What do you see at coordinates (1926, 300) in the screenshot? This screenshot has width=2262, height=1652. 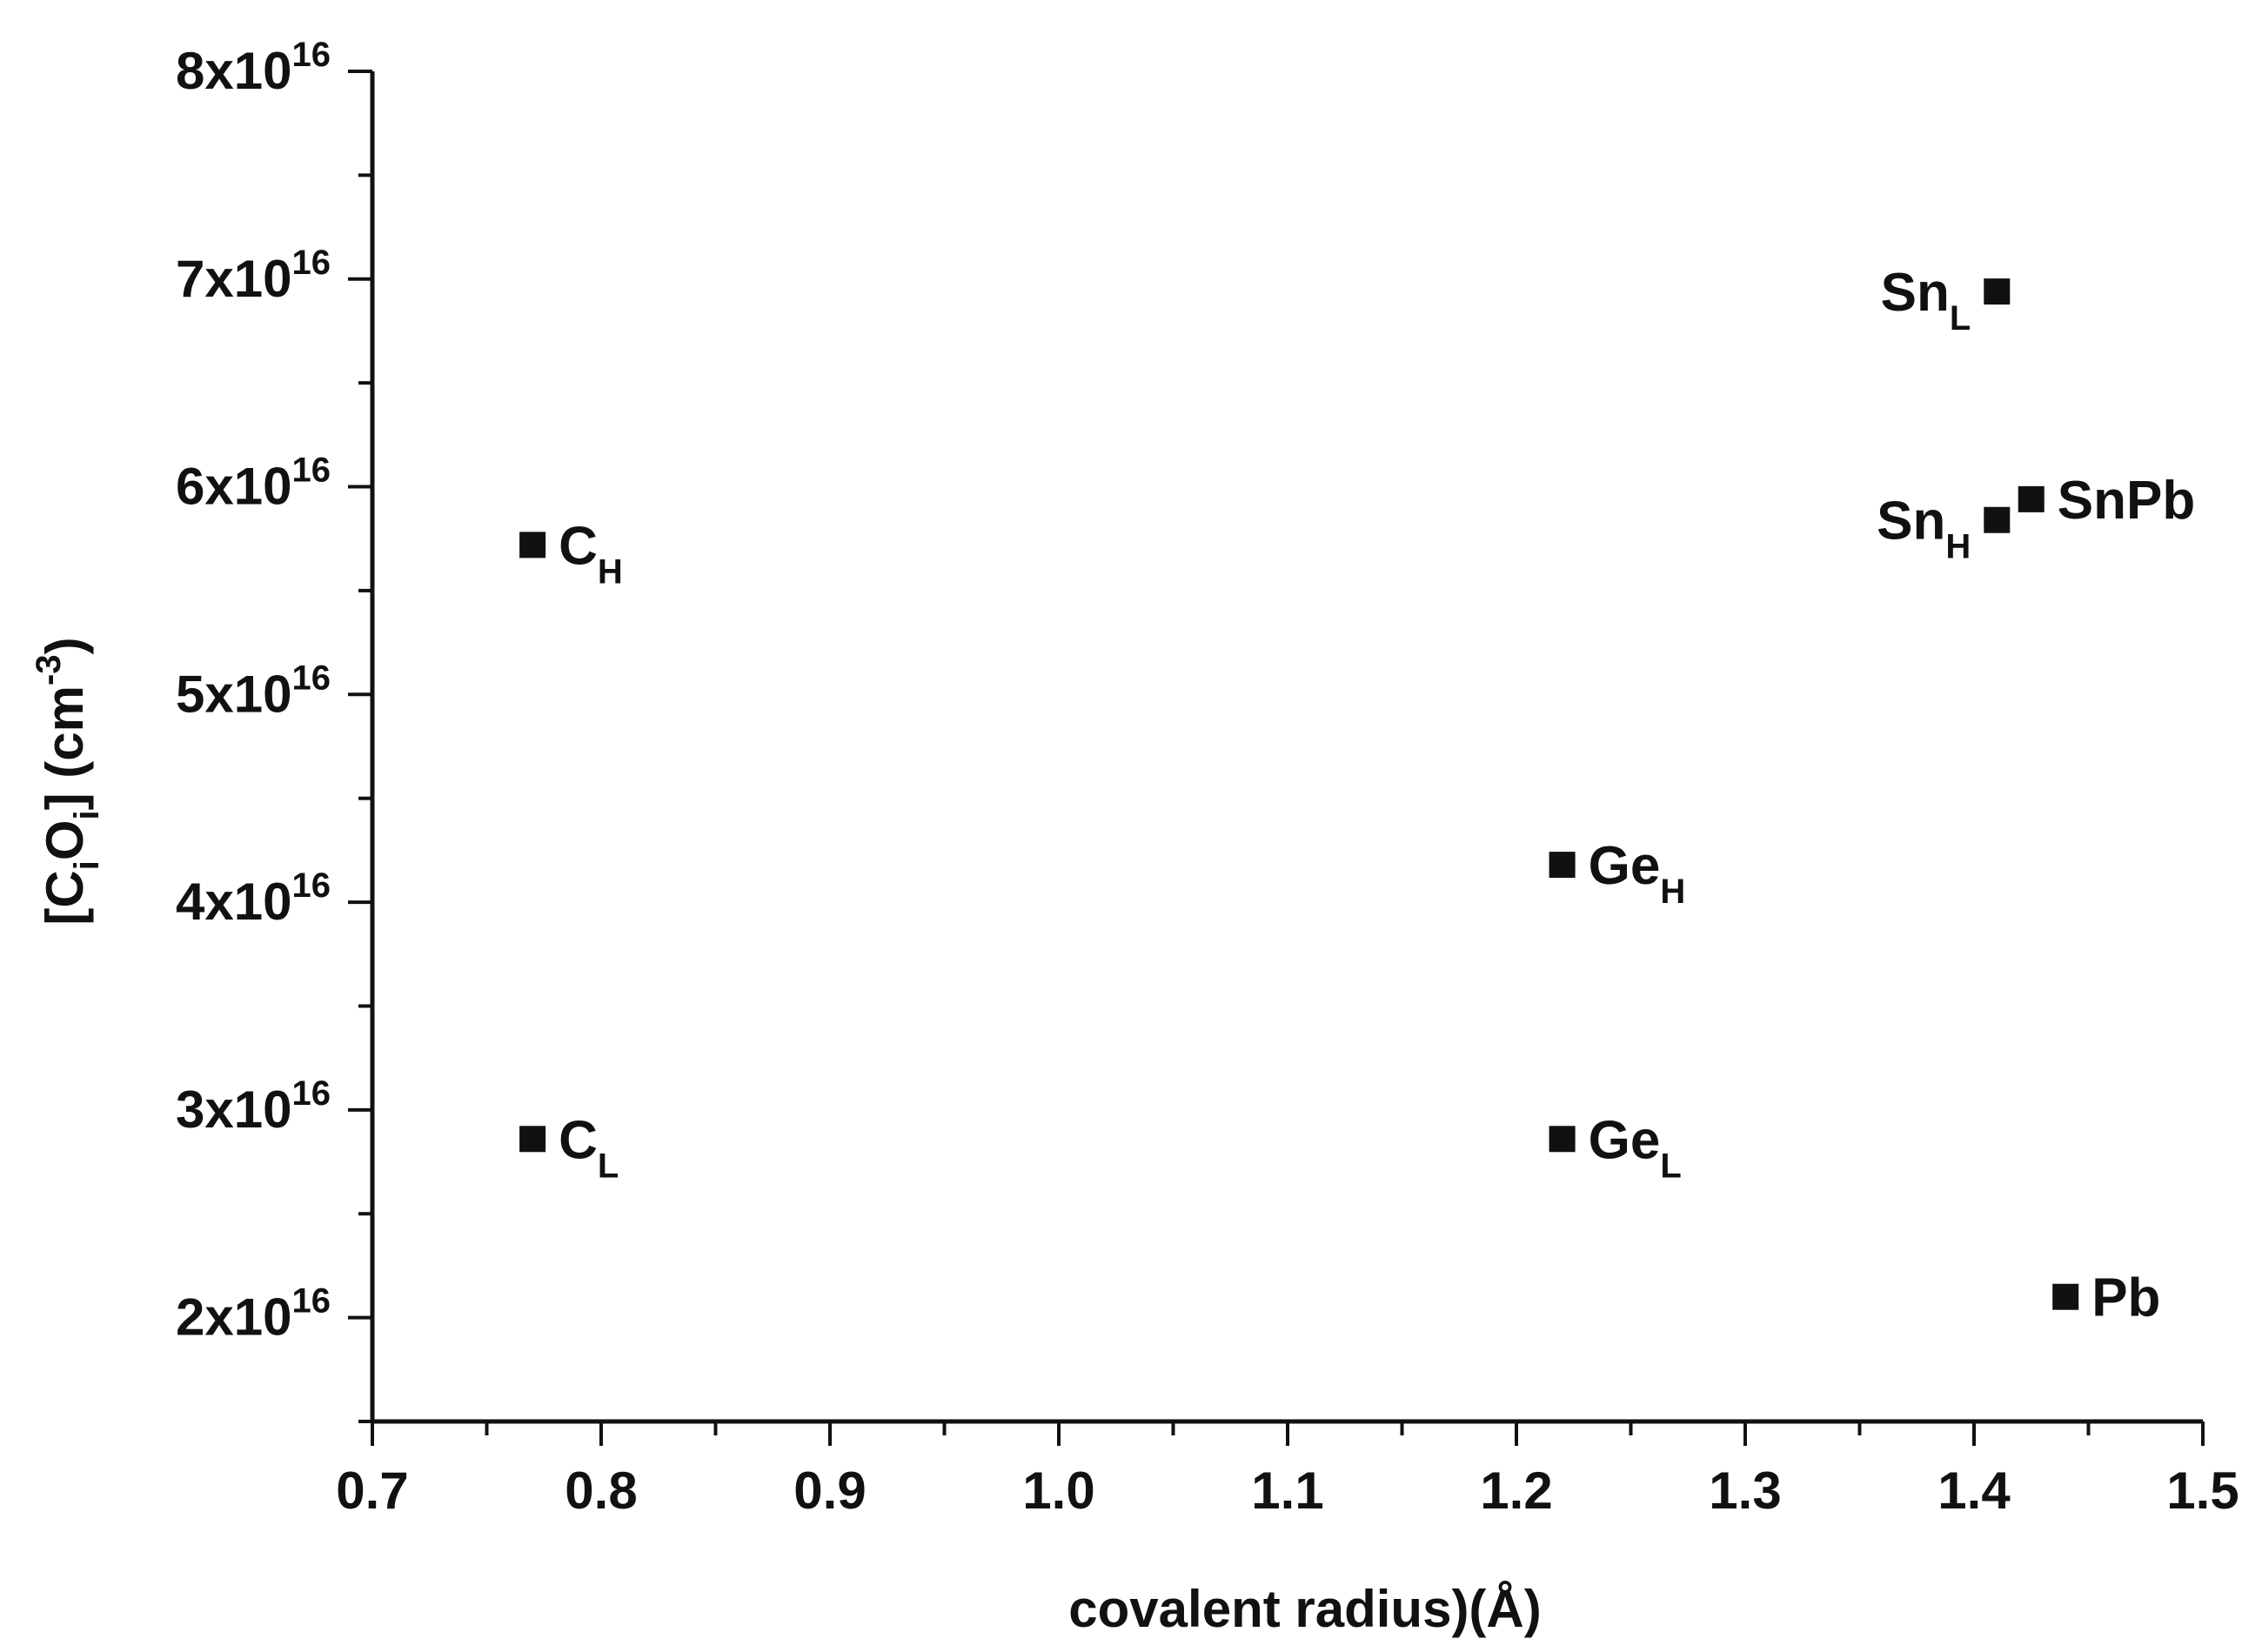 I see `point-label: SnL` at bounding box center [1926, 300].